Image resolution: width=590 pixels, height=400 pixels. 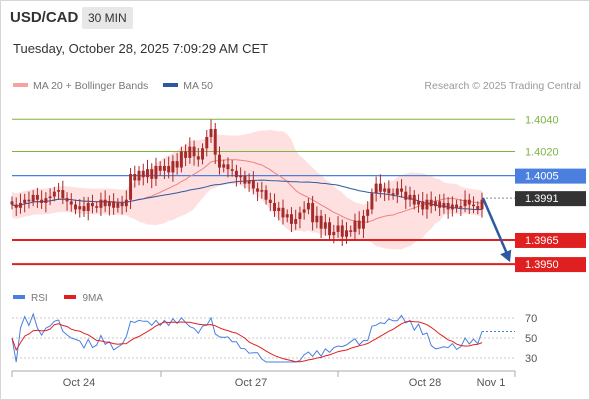 What do you see at coordinates (495, 227) in the screenshot?
I see `forecast-arrow-line` at bounding box center [495, 227].